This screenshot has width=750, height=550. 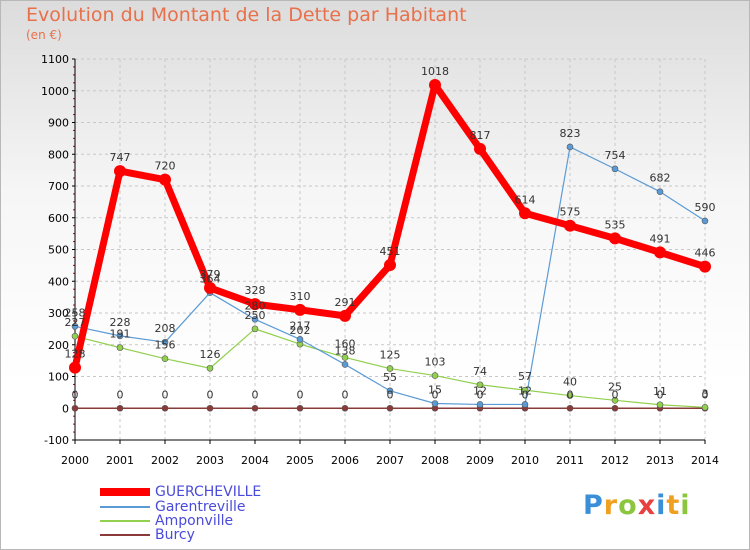 I want to click on data-label-amponville: 250, so click(x=255, y=315).